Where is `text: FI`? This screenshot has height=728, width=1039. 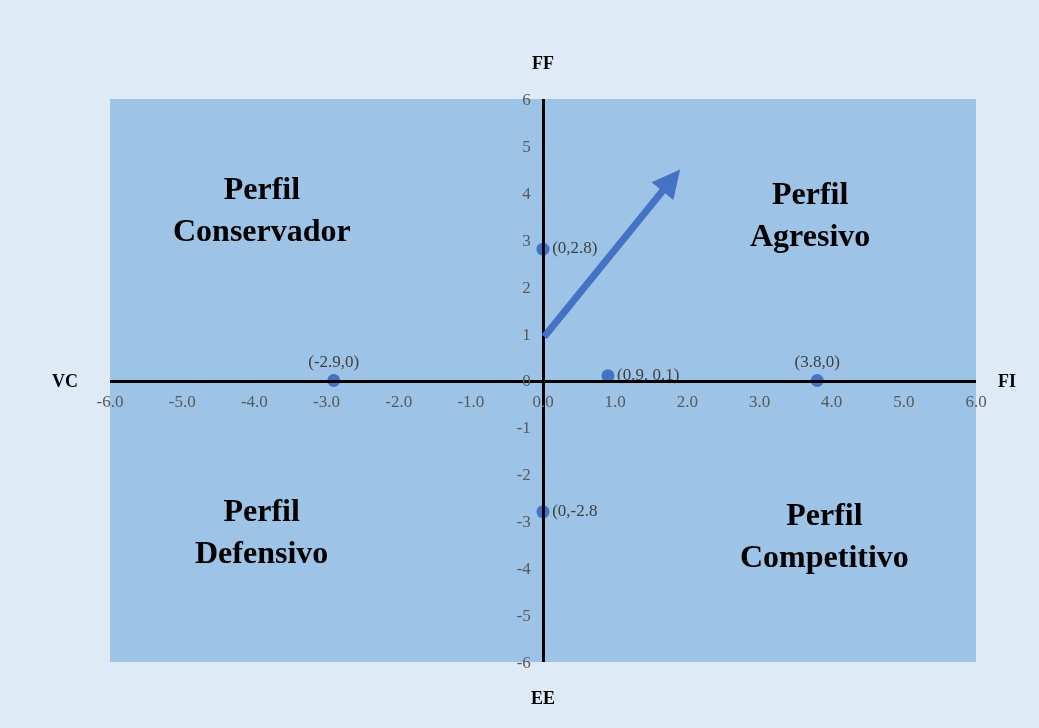
text: FI is located at coordinates (1007, 381).